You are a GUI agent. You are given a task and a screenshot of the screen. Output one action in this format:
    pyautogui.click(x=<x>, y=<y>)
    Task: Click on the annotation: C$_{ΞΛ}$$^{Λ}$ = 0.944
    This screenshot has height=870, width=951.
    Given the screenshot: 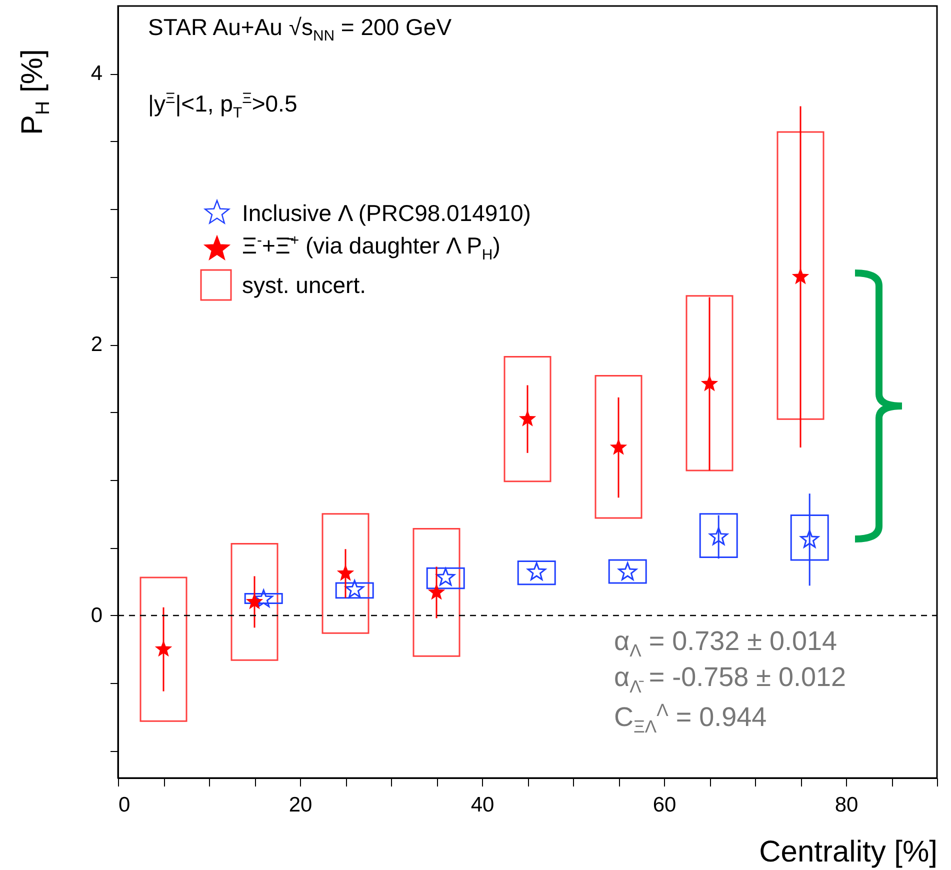 What is the action you would take?
    pyautogui.click(x=690, y=718)
    